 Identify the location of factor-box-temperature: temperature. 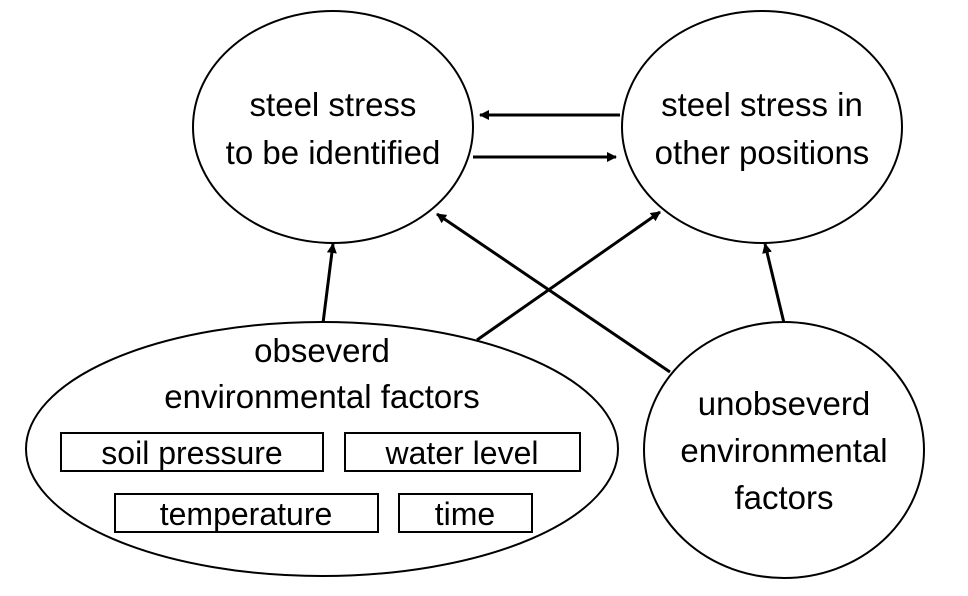
(246, 513).